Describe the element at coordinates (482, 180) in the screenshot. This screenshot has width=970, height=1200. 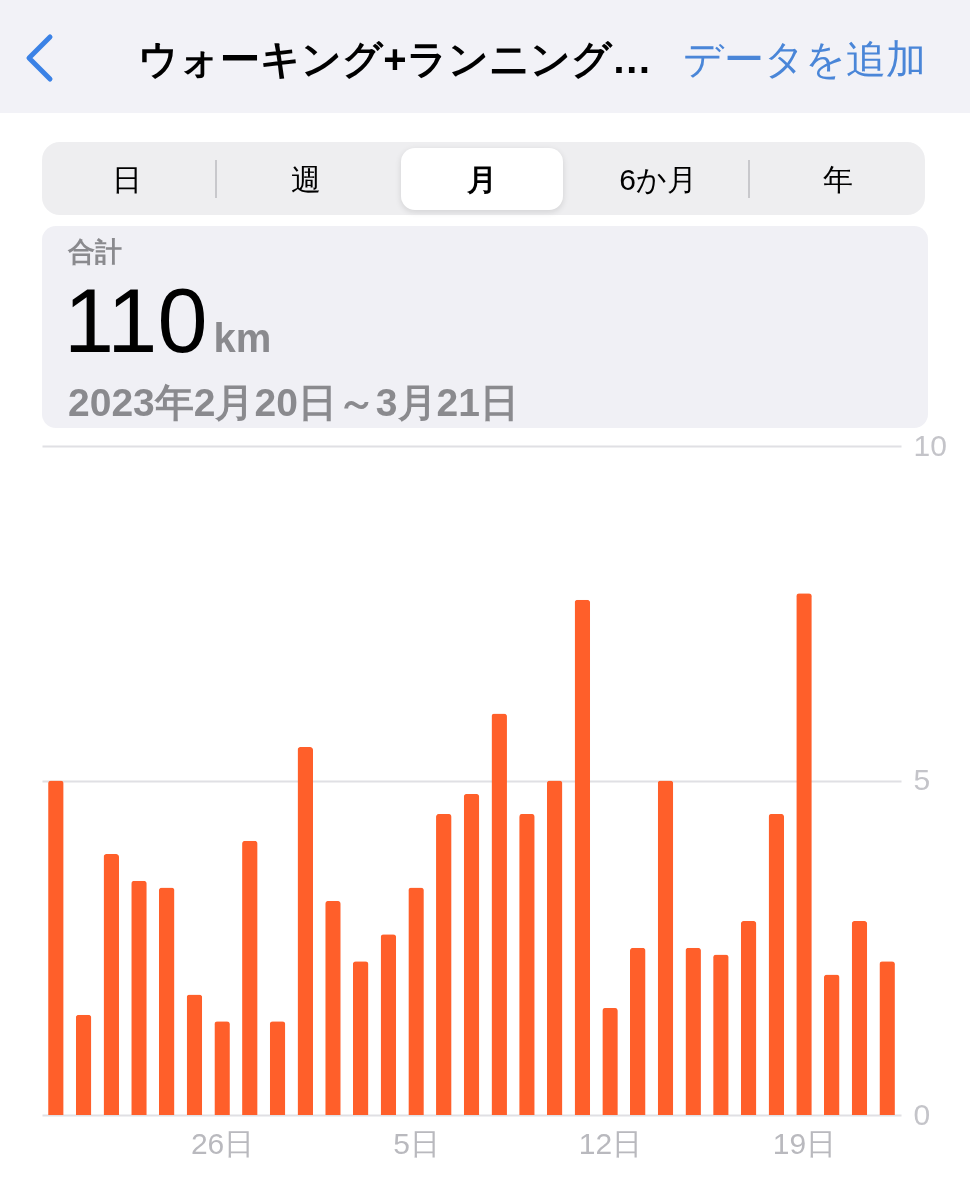
I see `text: 月` at that location.